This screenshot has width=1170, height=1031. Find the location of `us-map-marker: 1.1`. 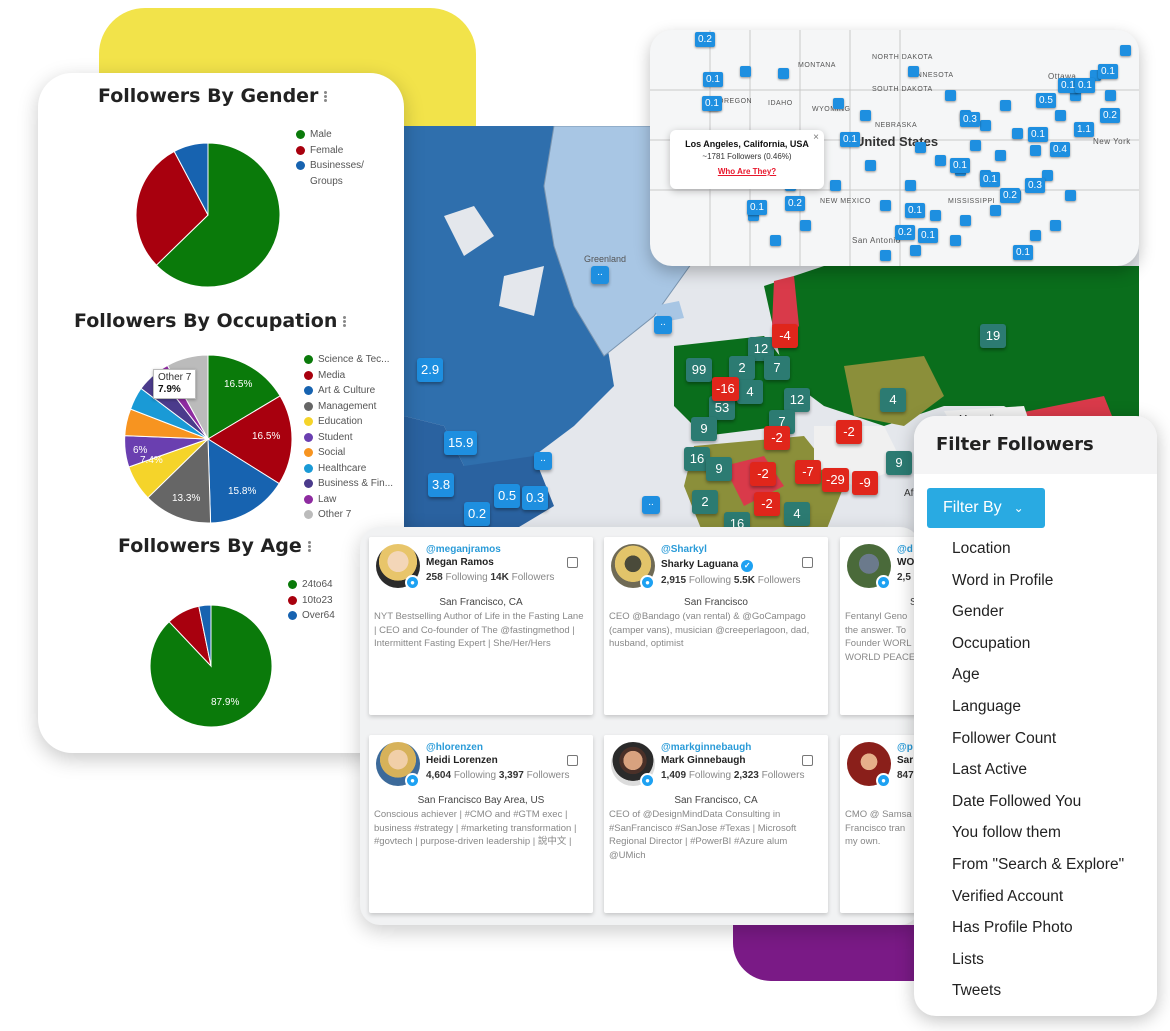

us-map-marker: 1.1 is located at coordinates (1084, 129).